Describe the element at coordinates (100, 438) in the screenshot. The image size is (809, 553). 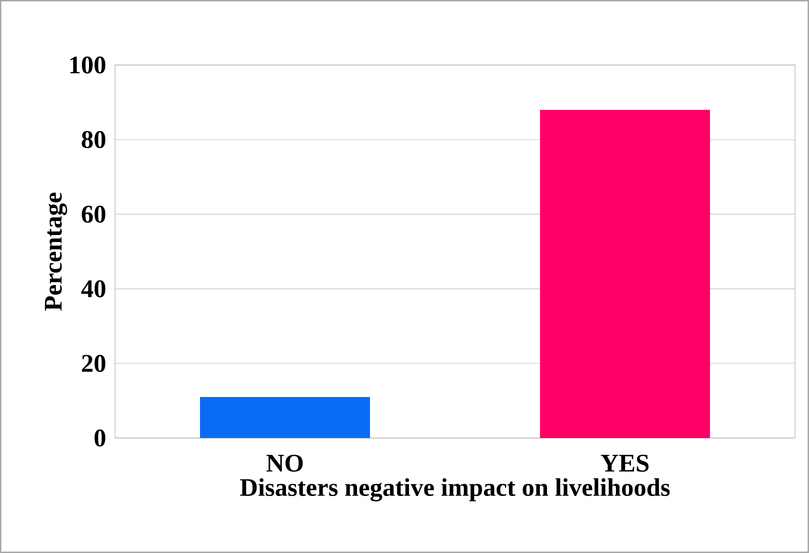
I see `y-tick-label: 0` at that location.